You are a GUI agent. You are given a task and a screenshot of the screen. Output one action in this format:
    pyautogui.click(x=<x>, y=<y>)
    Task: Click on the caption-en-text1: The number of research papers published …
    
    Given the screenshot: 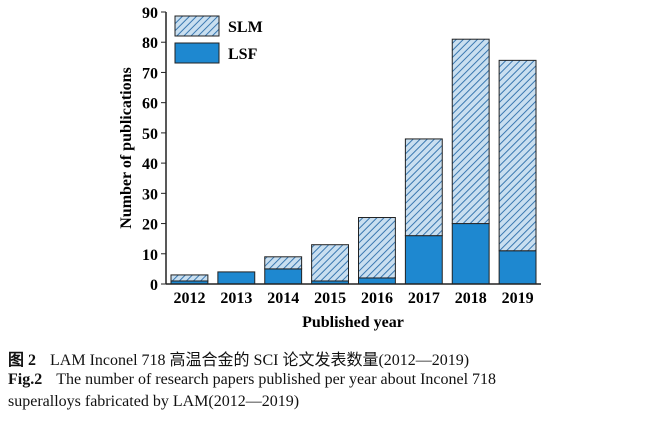 What is the action you would take?
    pyautogui.click(x=276, y=379)
    